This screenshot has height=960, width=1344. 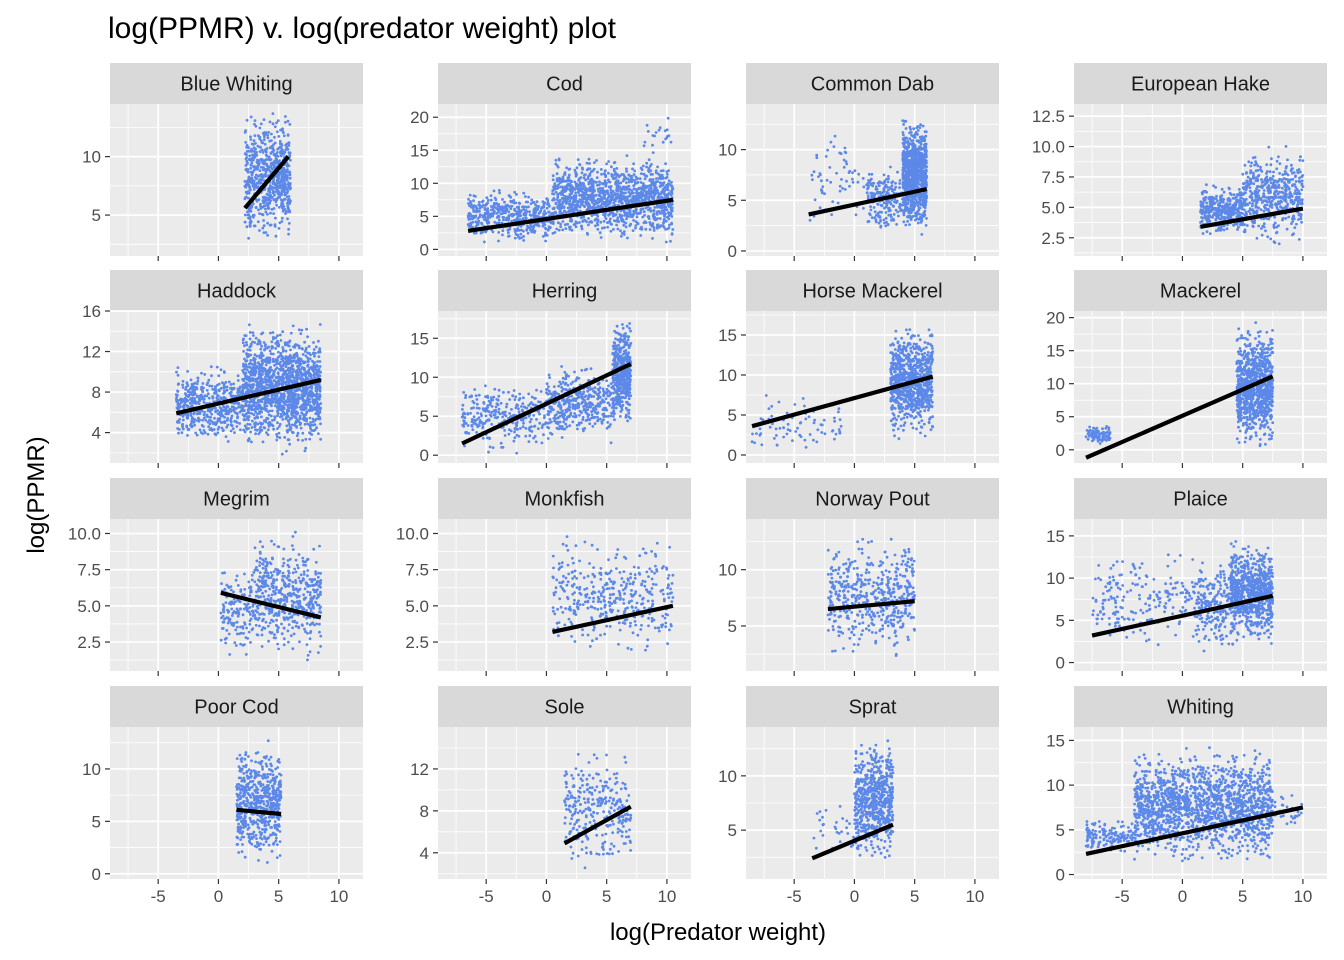 I want to click on y-tick-label: 10, so click(x=419, y=183).